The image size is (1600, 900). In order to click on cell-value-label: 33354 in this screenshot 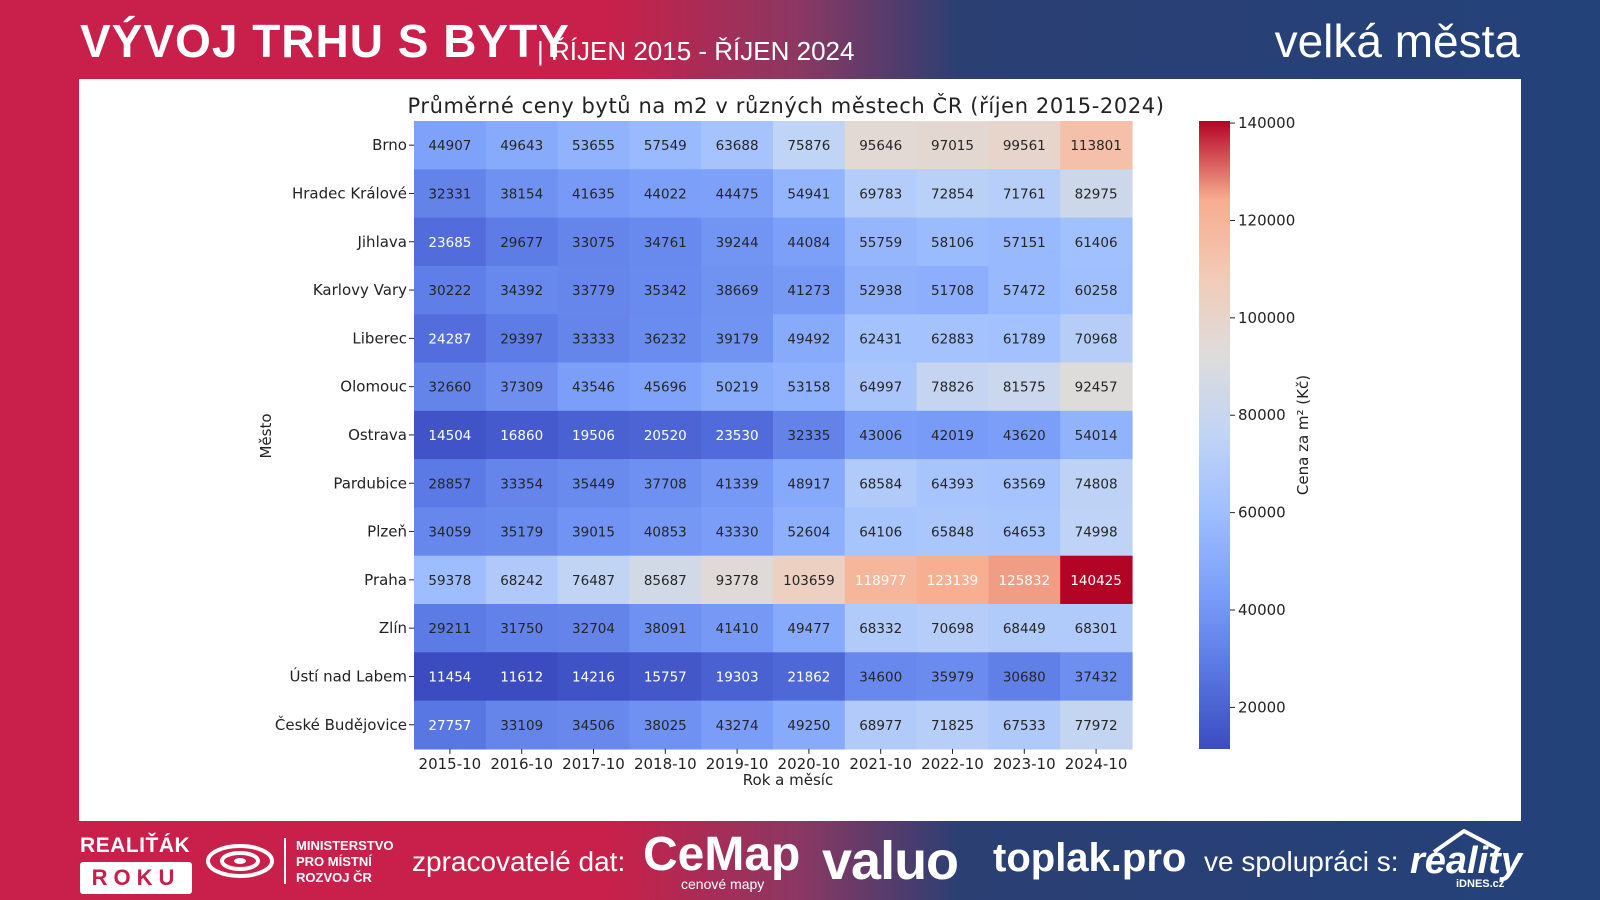, I will do `click(521, 484)`.